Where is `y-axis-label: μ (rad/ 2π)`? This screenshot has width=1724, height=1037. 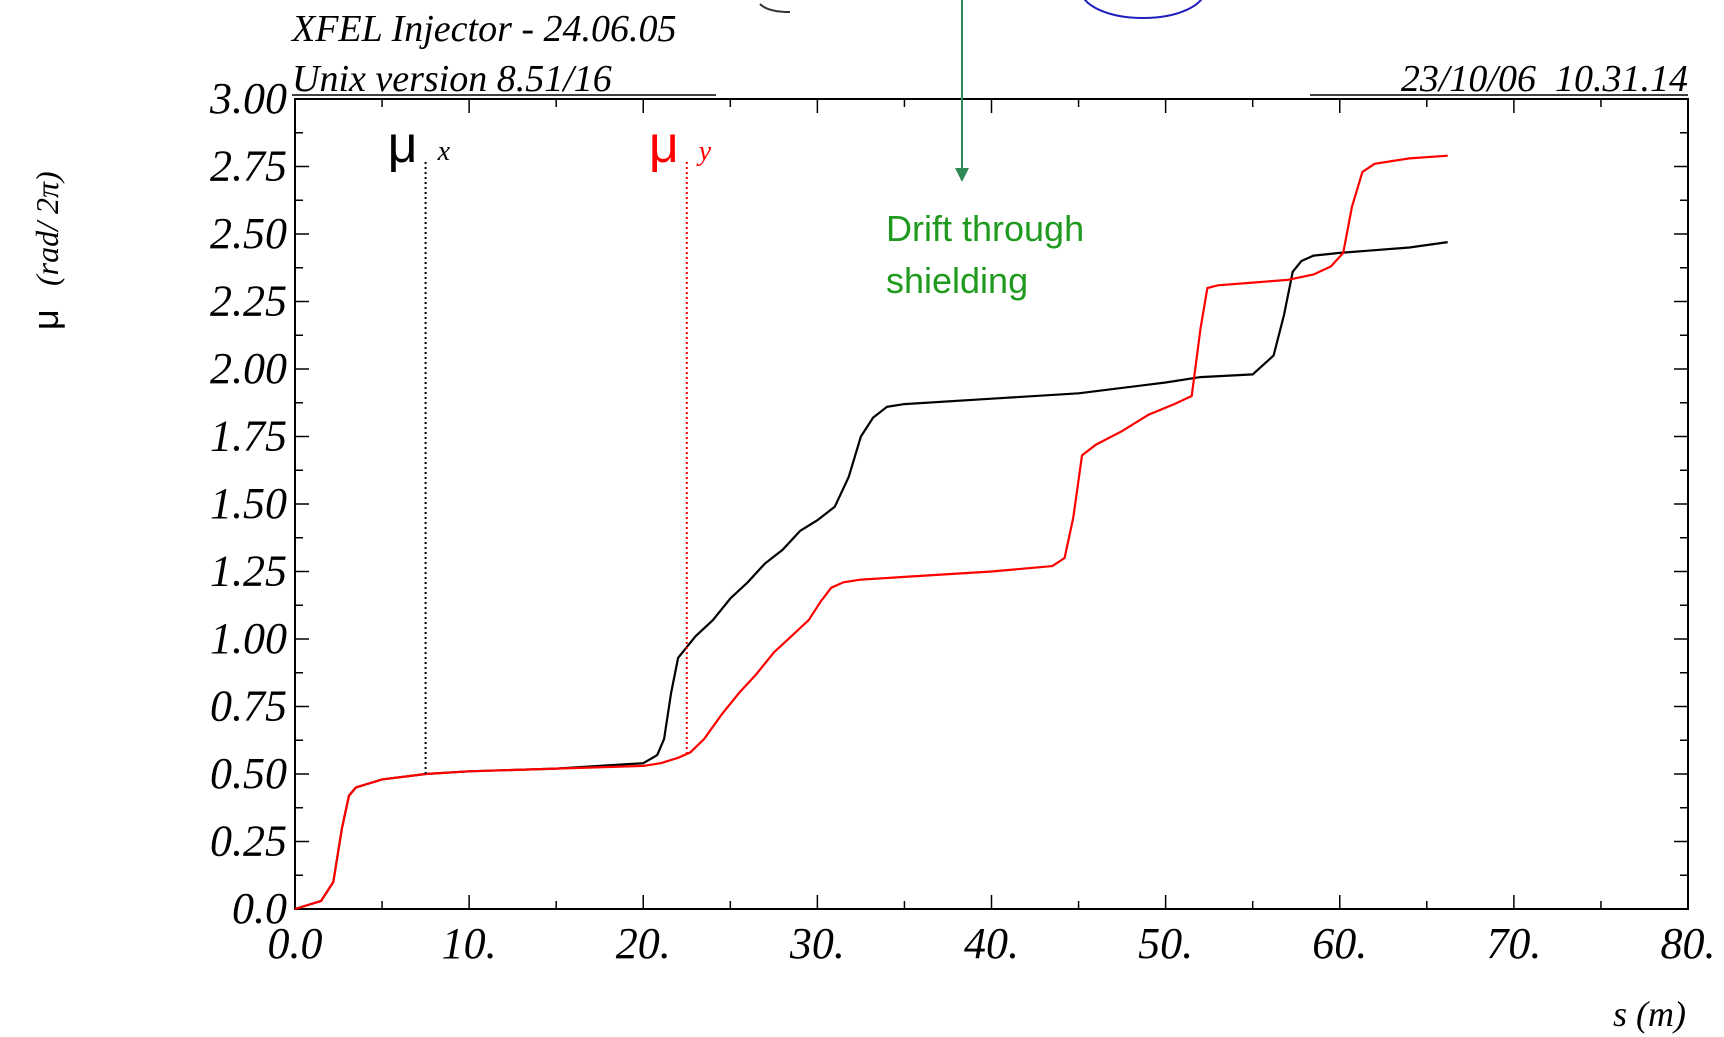 y-axis-label: μ (rad/ 2π) is located at coordinates (45, 250).